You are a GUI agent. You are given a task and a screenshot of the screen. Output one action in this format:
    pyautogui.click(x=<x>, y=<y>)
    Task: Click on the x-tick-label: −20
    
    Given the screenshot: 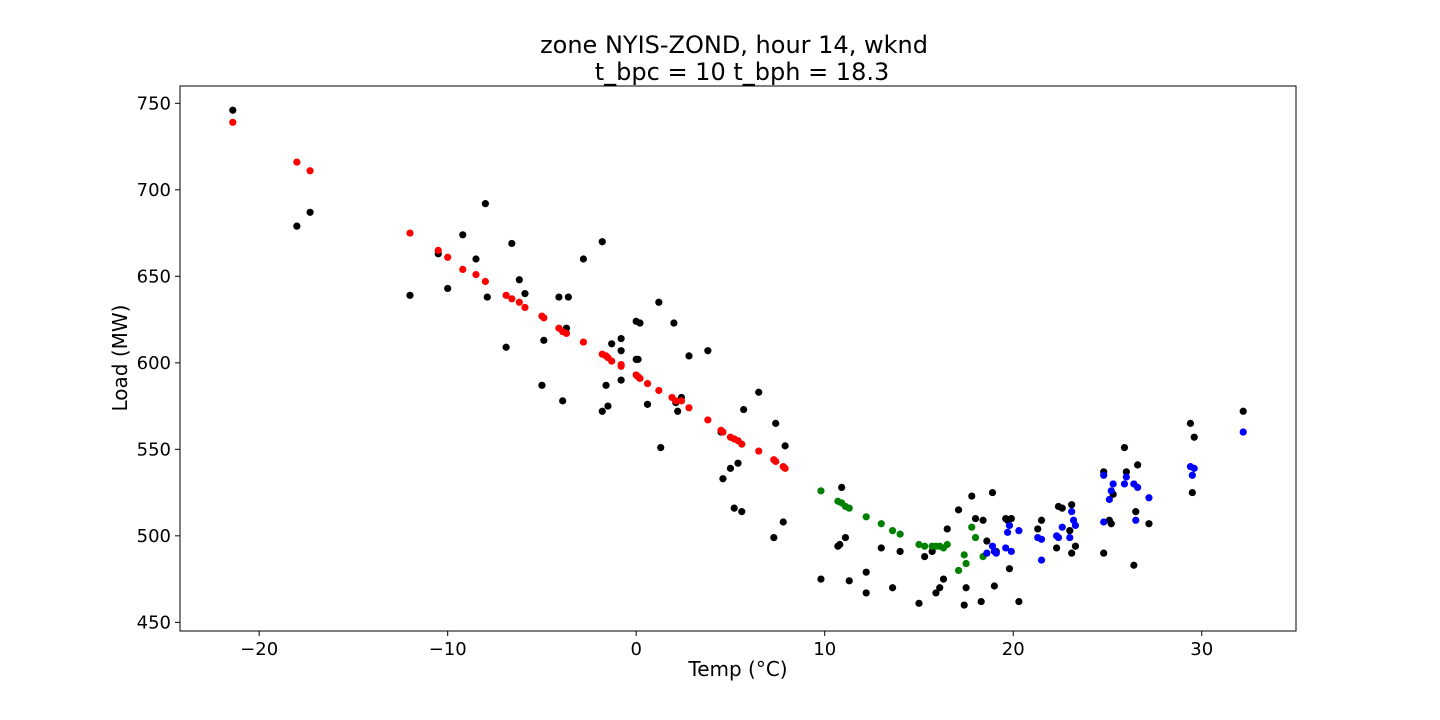 What is the action you would take?
    pyautogui.click(x=259, y=649)
    